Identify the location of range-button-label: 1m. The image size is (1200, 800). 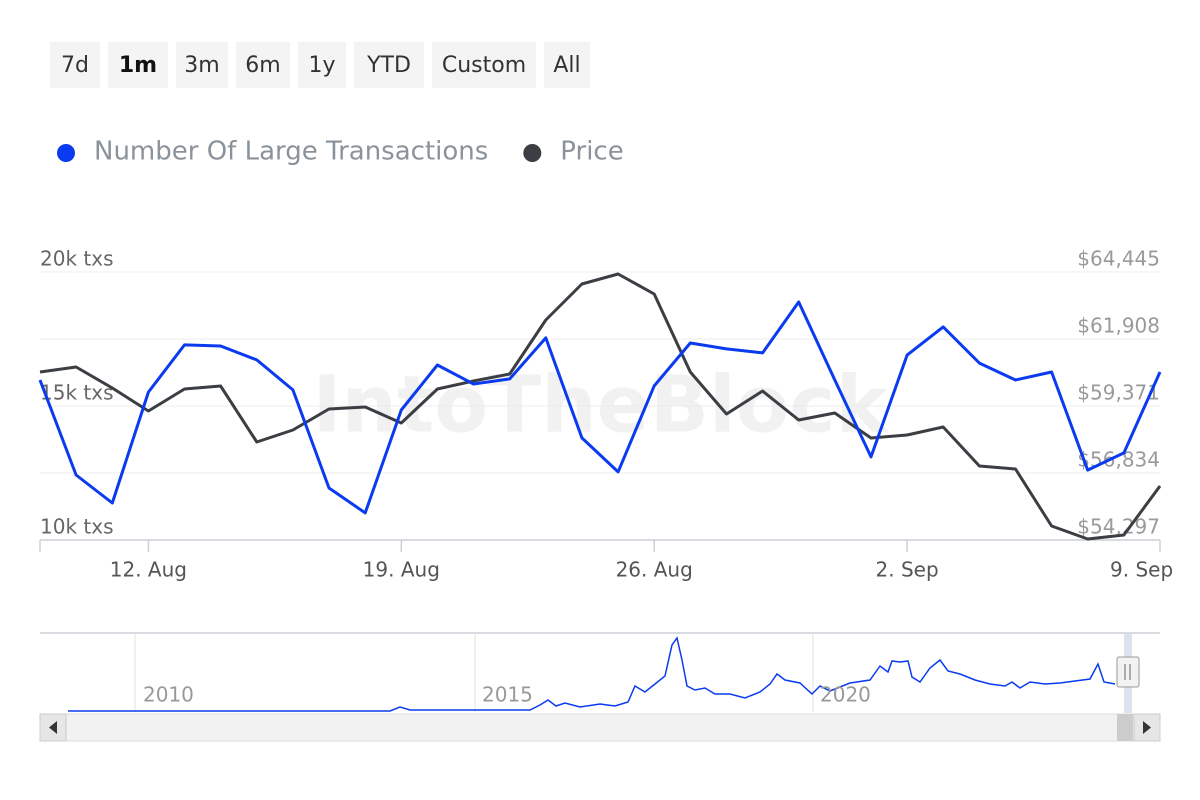
(138, 65).